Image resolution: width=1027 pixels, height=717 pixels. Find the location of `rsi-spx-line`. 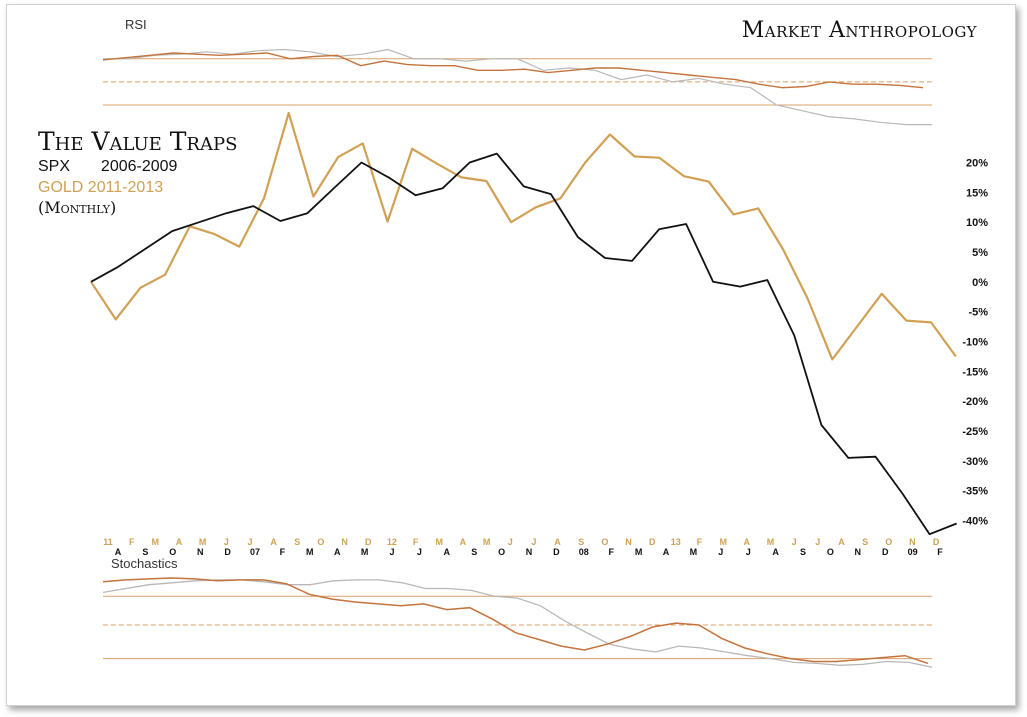

rsi-spx-line is located at coordinates (517, 87).